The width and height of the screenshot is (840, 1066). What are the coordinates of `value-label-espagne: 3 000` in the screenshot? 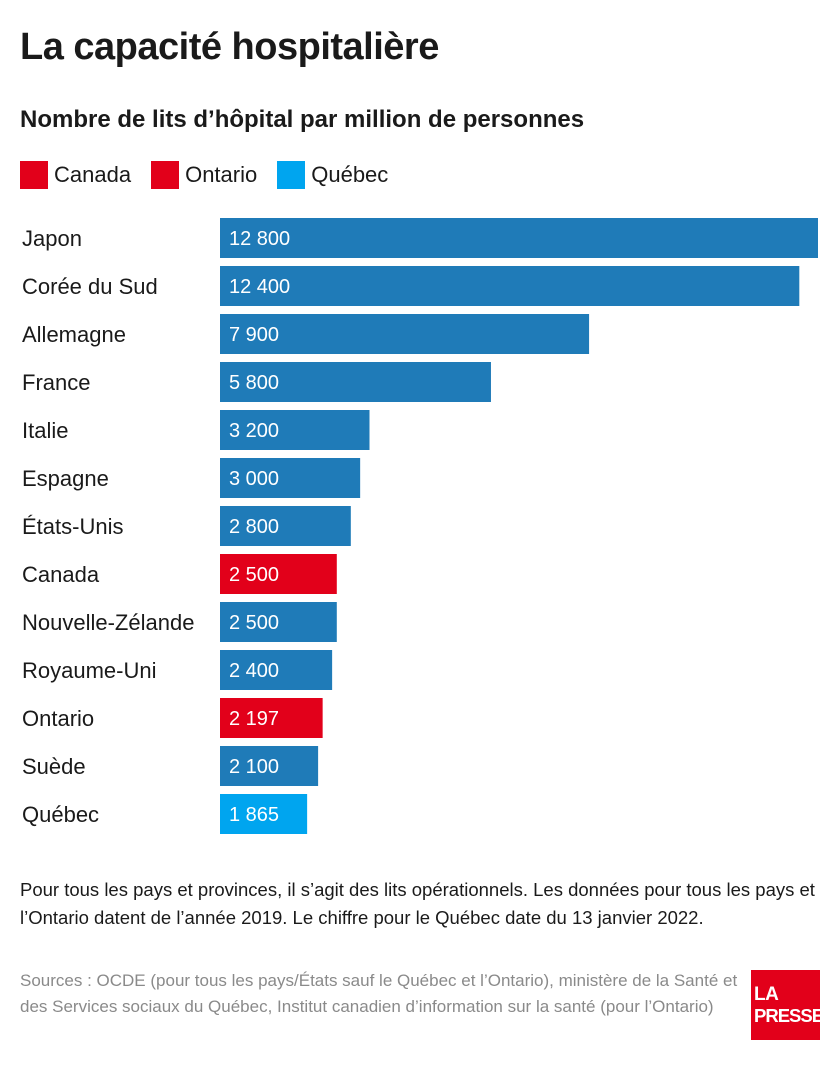 It's located at (254, 479).